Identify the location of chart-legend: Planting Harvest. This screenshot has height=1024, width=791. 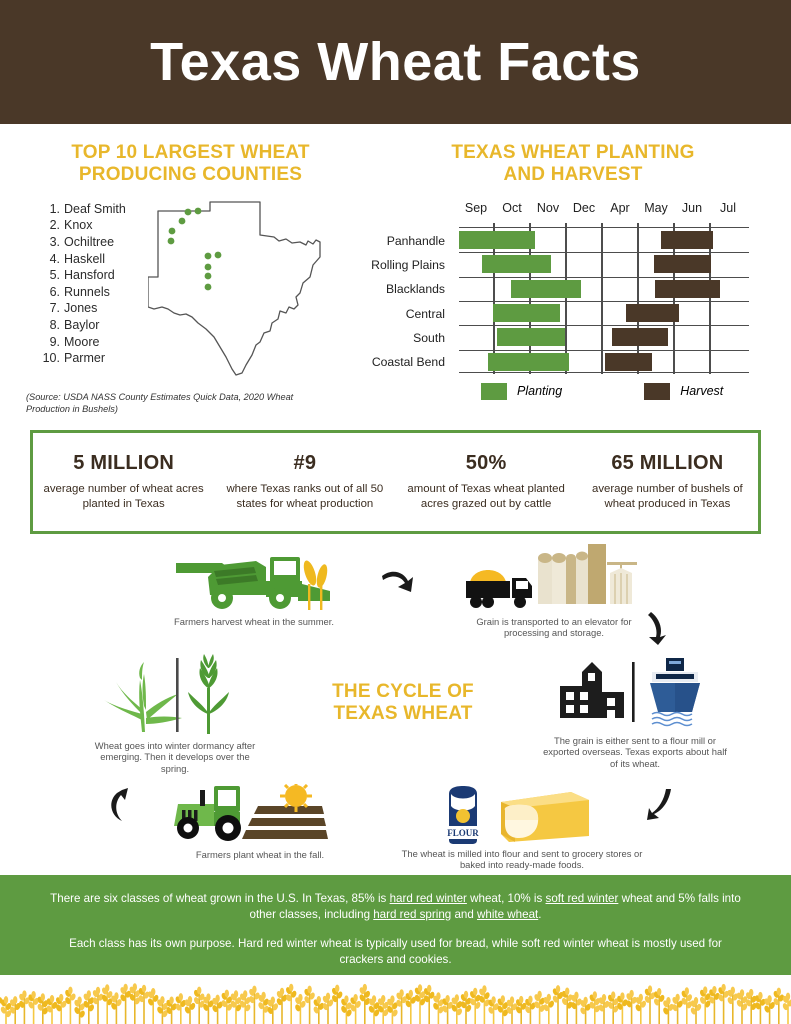
(604, 391).